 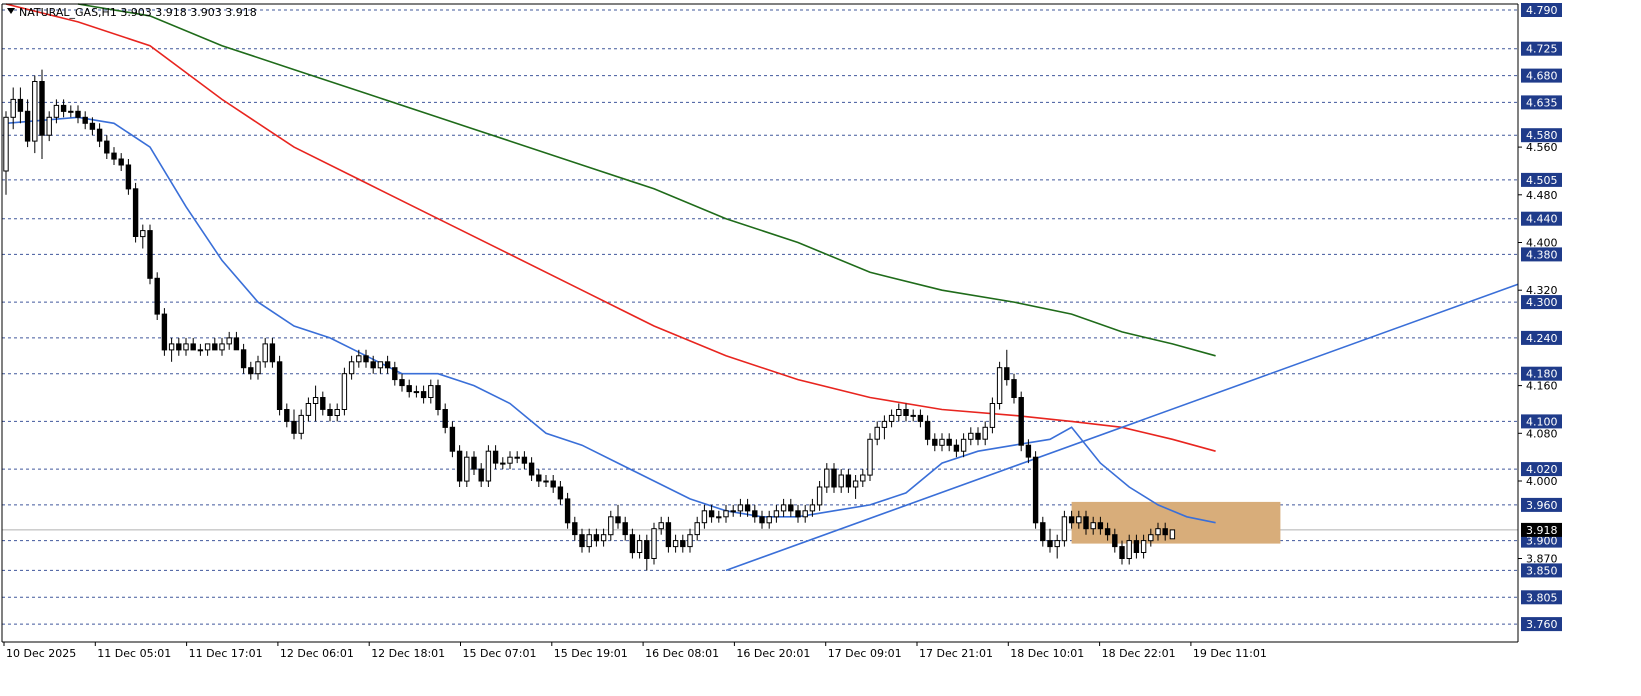 What do you see at coordinates (1542, 290) in the screenshot?
I see `minor-tick-label-3: 4.320` at bounding box center [1542, 290].